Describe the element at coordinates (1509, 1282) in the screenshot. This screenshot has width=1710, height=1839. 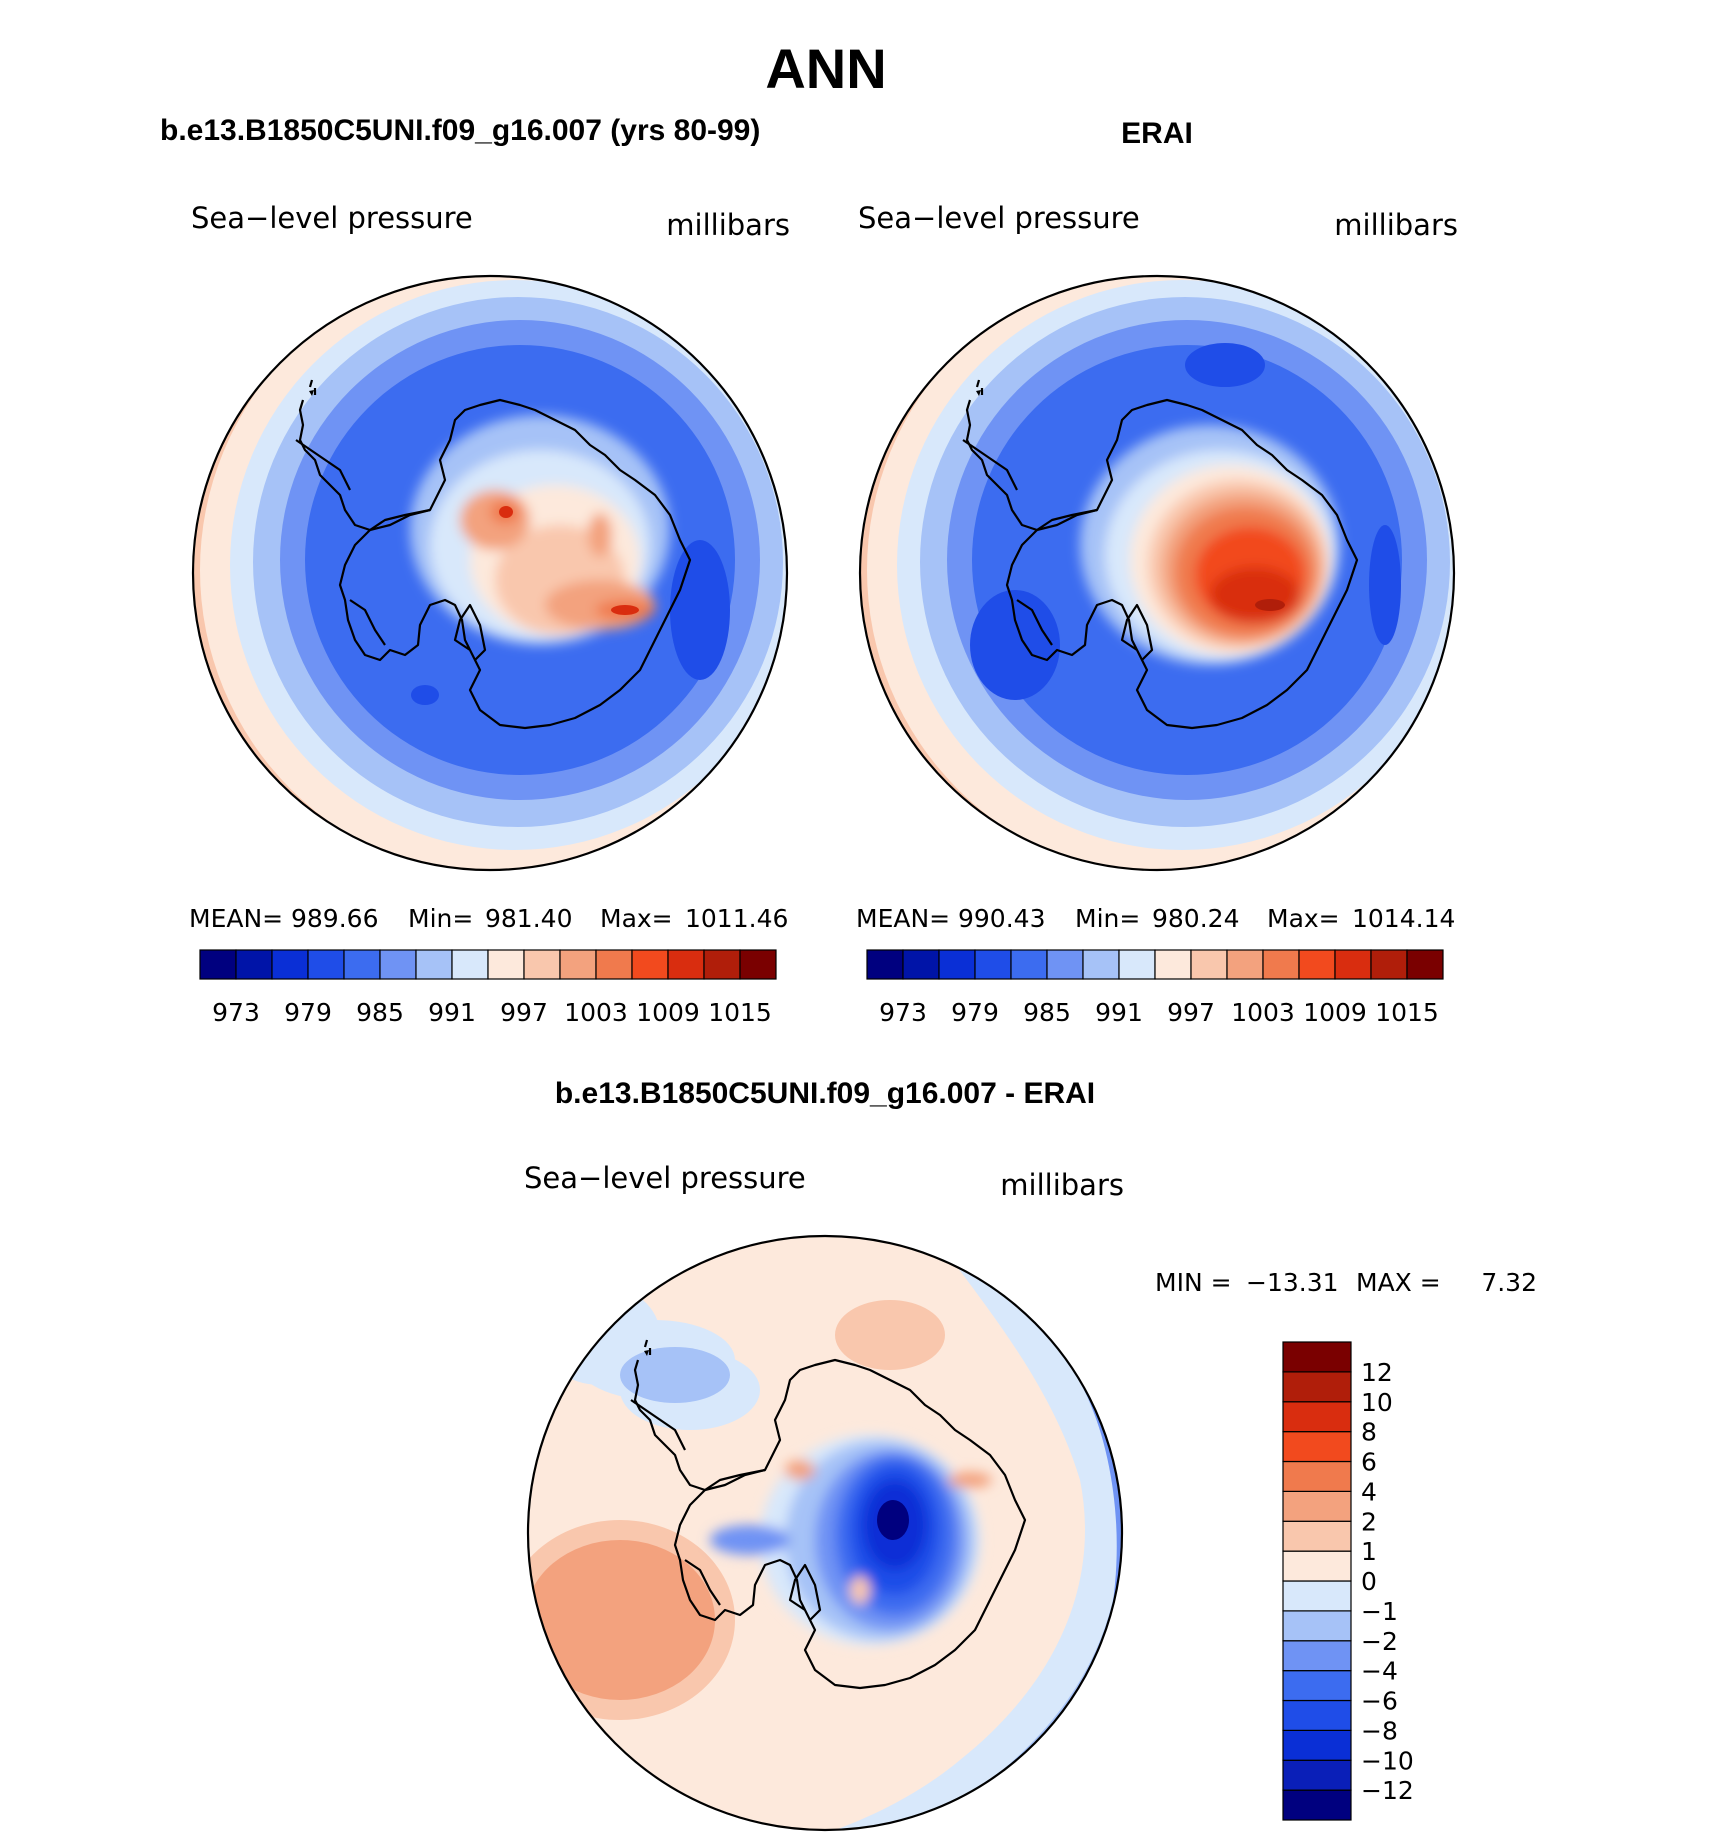
I see `difference-max-value: 7.32` at that location.